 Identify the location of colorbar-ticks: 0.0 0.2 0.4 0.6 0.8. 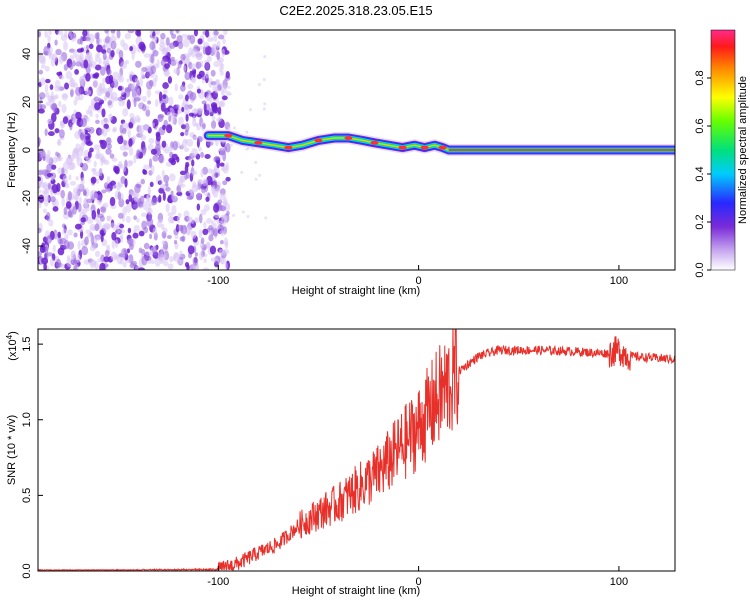
(702, 174).